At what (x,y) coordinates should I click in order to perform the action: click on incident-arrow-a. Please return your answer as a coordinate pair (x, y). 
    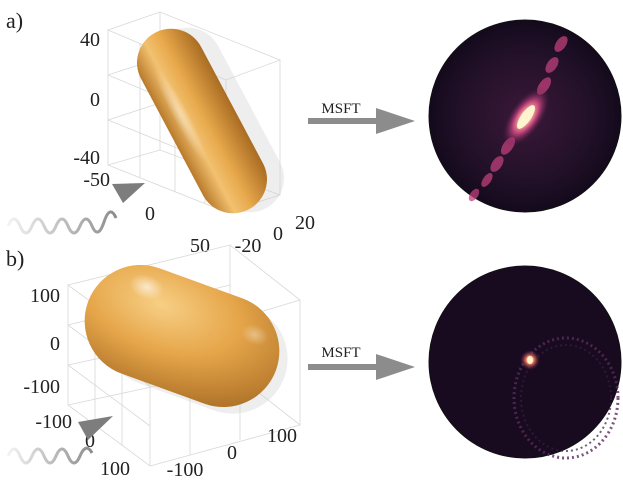
    Looking at the image, I should click on (128, 193).